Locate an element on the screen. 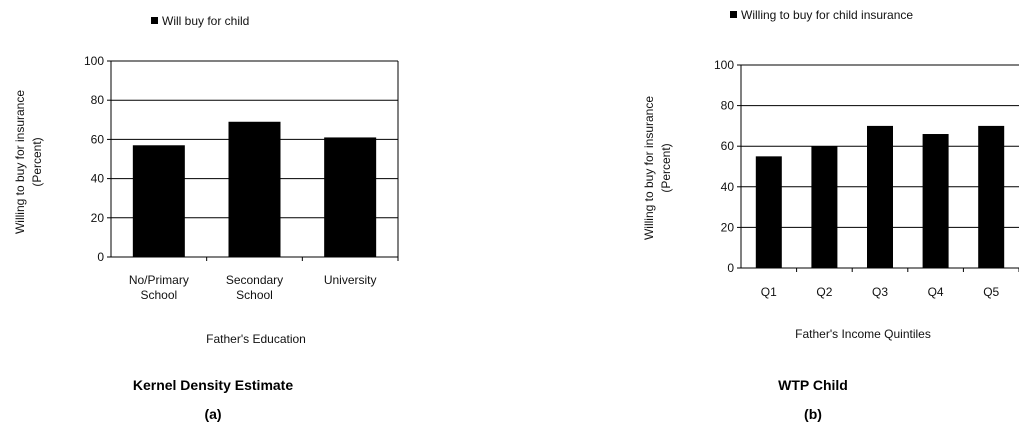 The height and width of the screenshot is (427, 1019). y-ticks-a: 0 20 40 60 80 100 is located at coordinates (97, 159).